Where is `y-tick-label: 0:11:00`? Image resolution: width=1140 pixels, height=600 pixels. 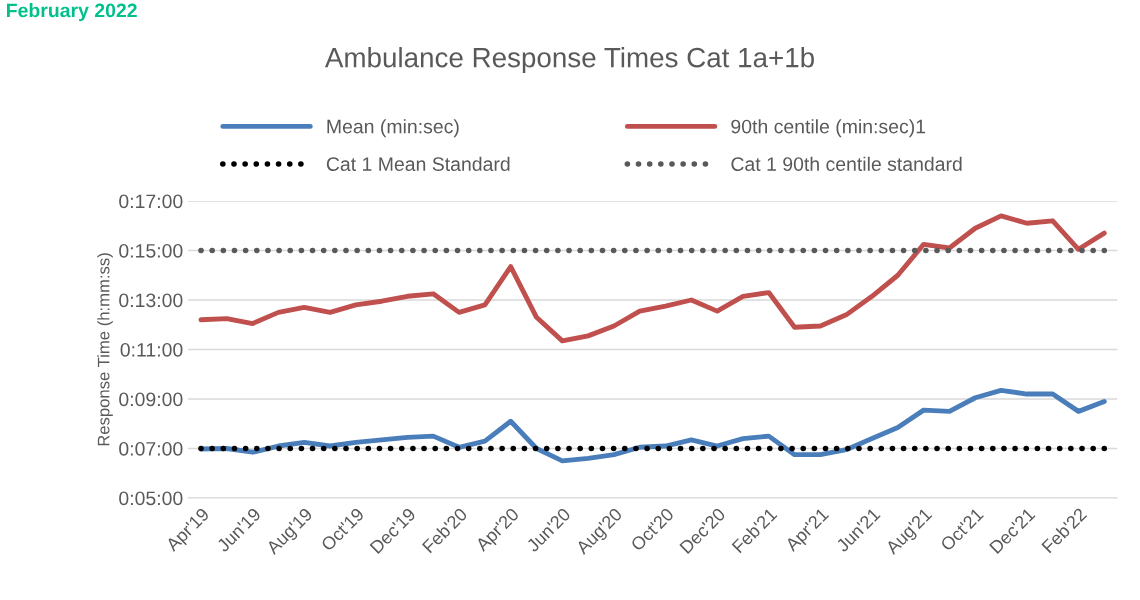
y-tick-label: 0:11:00 is located at coordinates (151, 349).